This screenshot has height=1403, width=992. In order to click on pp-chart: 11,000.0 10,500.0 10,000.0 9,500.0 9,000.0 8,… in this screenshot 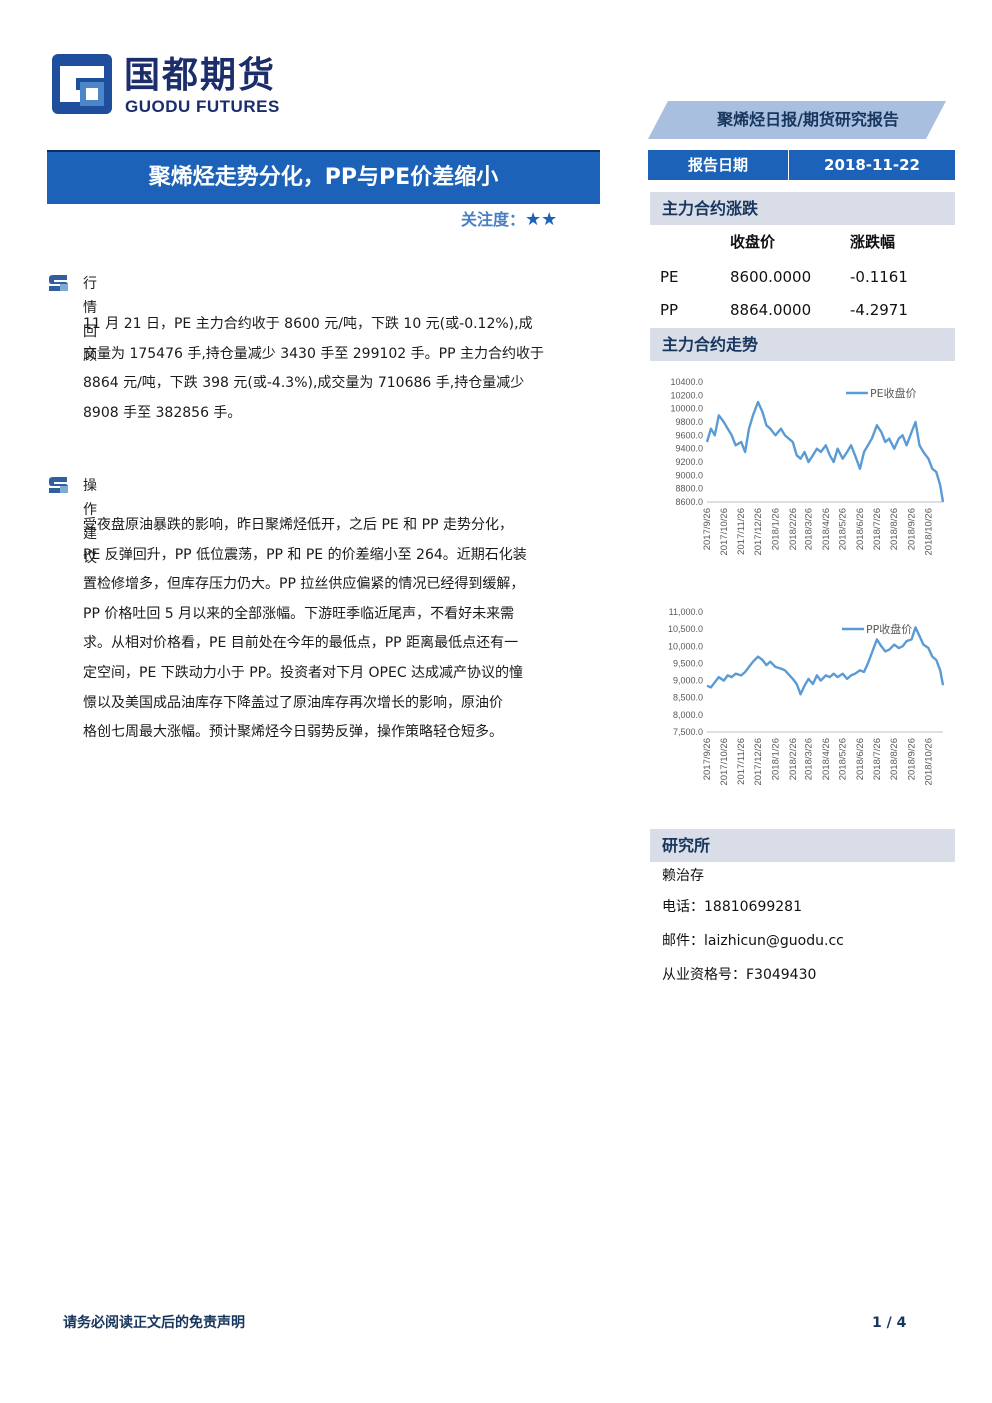, I will do `click(802, 707)`.